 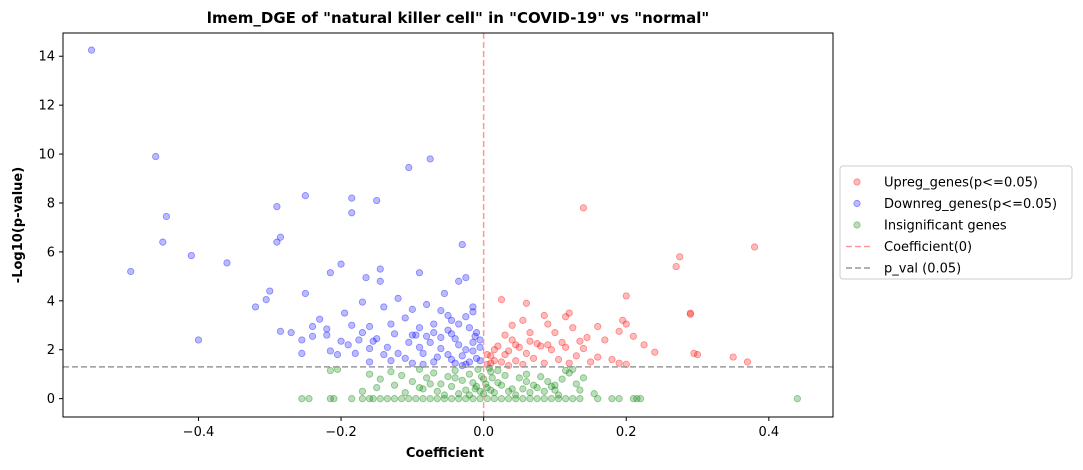 I want to click on x-axis-label: Coefficient, so click(x=445, y=453).